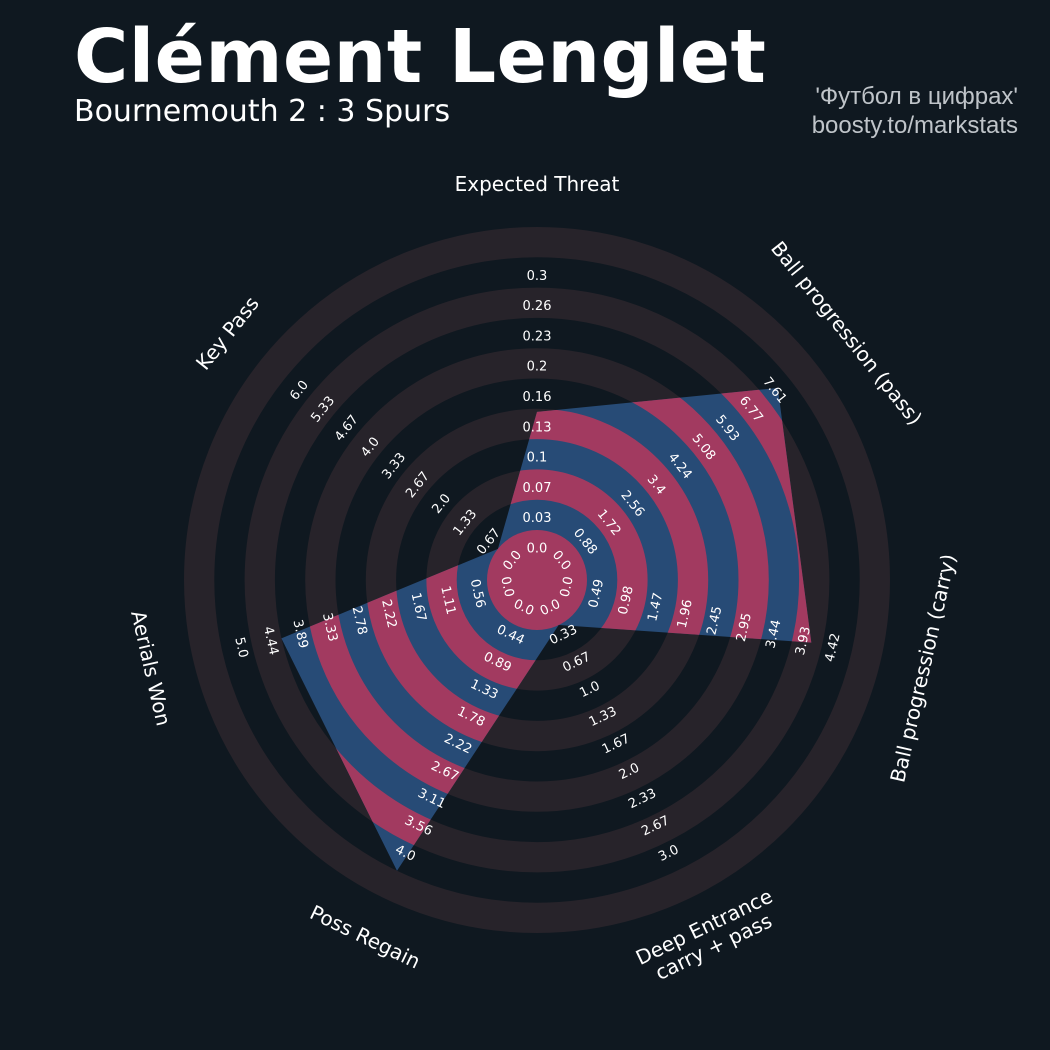  Describe the element at coordinates (537, 427) in the screenshot. I see `tick-label: 0.13` at that location.